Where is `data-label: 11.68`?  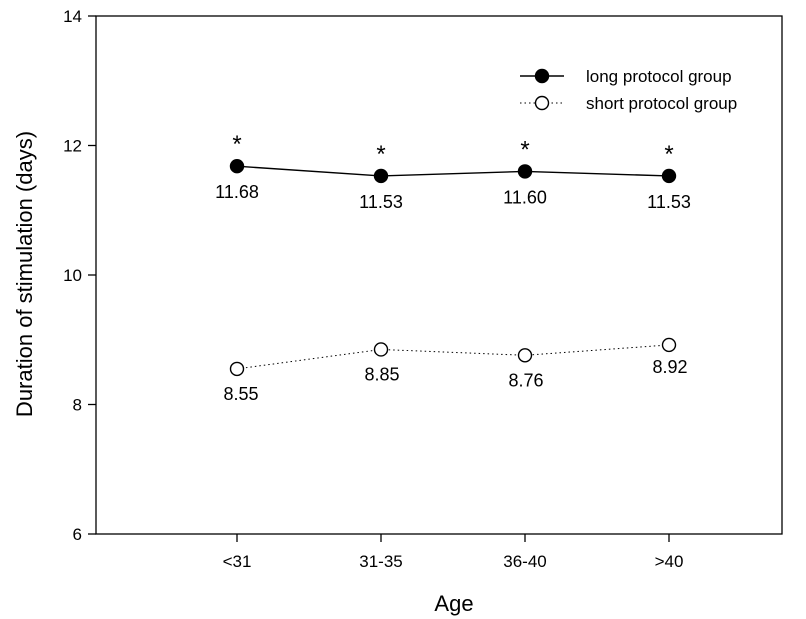
data-label: 11.68 is located at coordinates (237, 192).